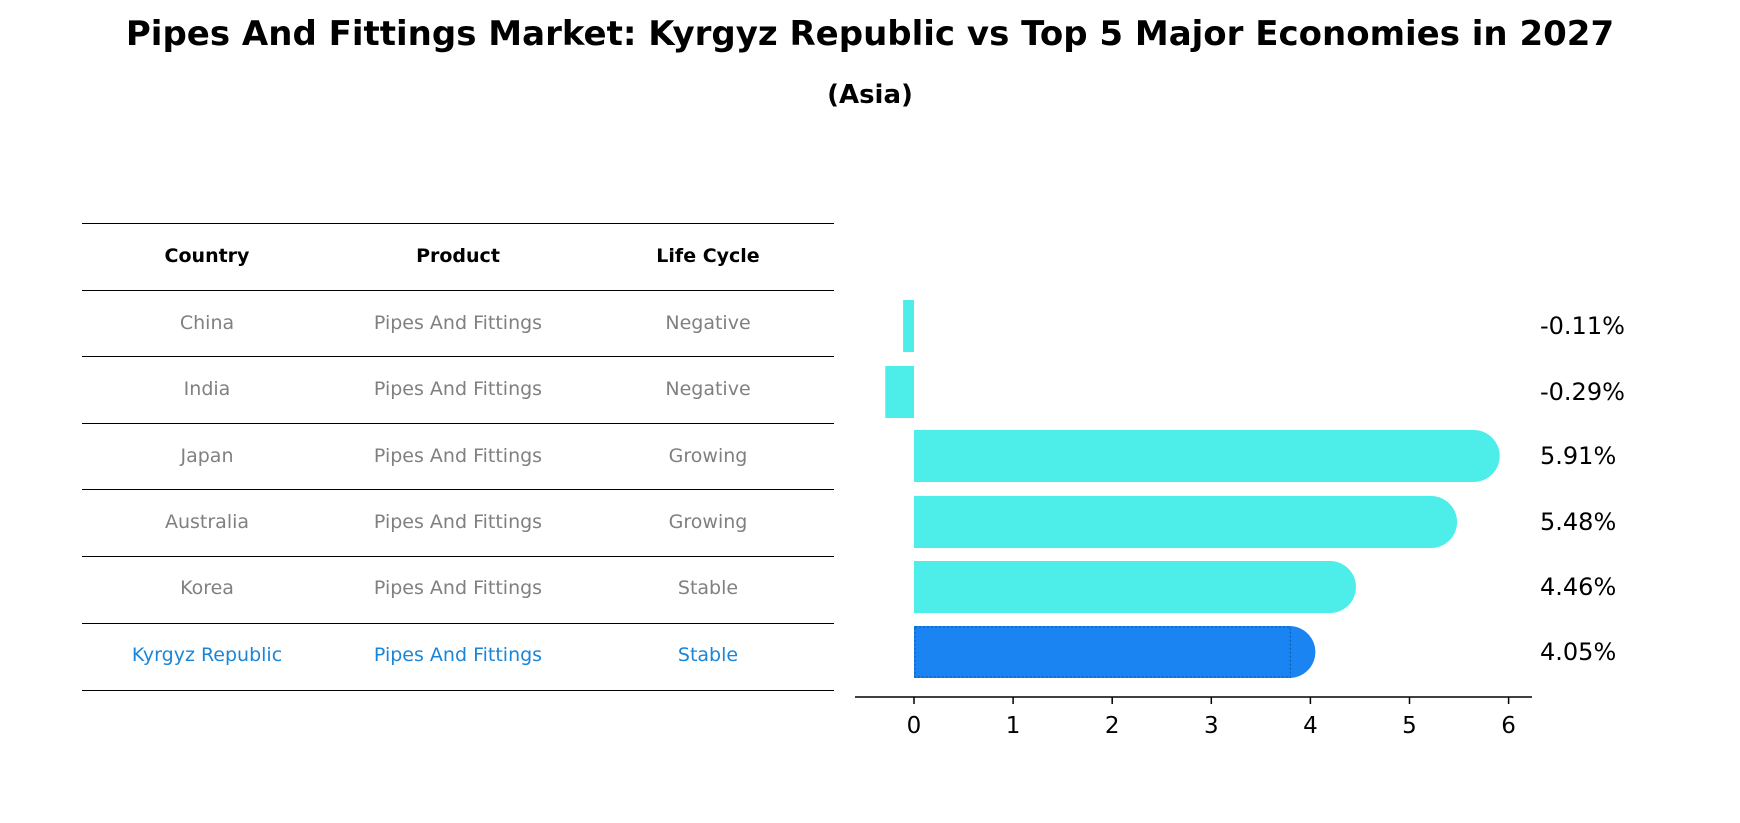 Image resolution: width=1740 pixels, height=823 pixels. What do you see at coordinates (1112, 726) in the screenshot?
I see `x-tick-label: 2` at bounding box center [1112, 726].